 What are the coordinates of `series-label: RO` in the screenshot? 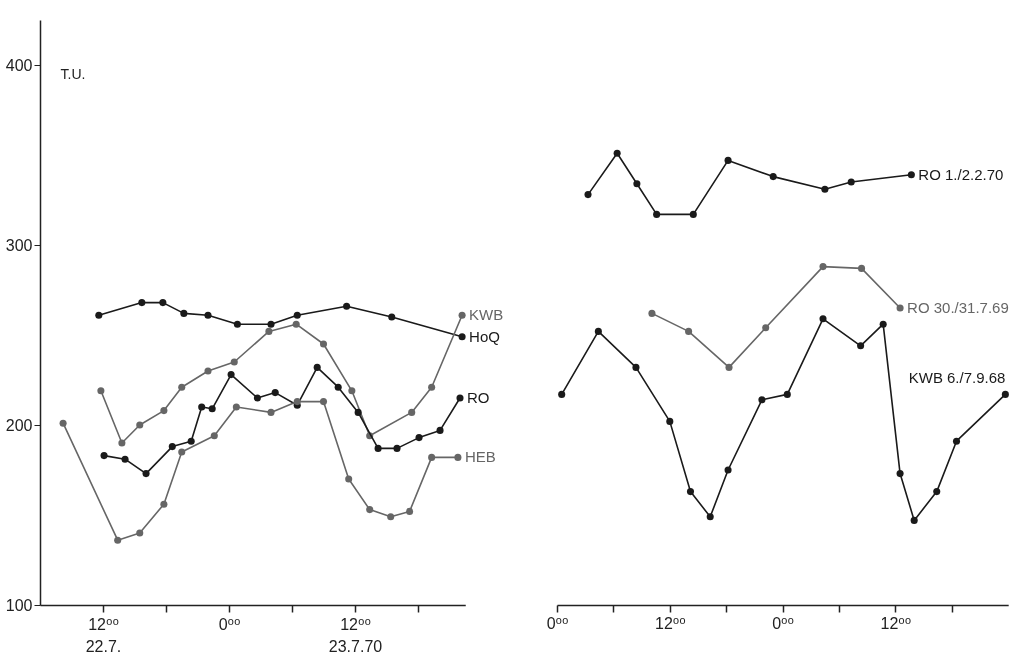 It's located at (478, 397).